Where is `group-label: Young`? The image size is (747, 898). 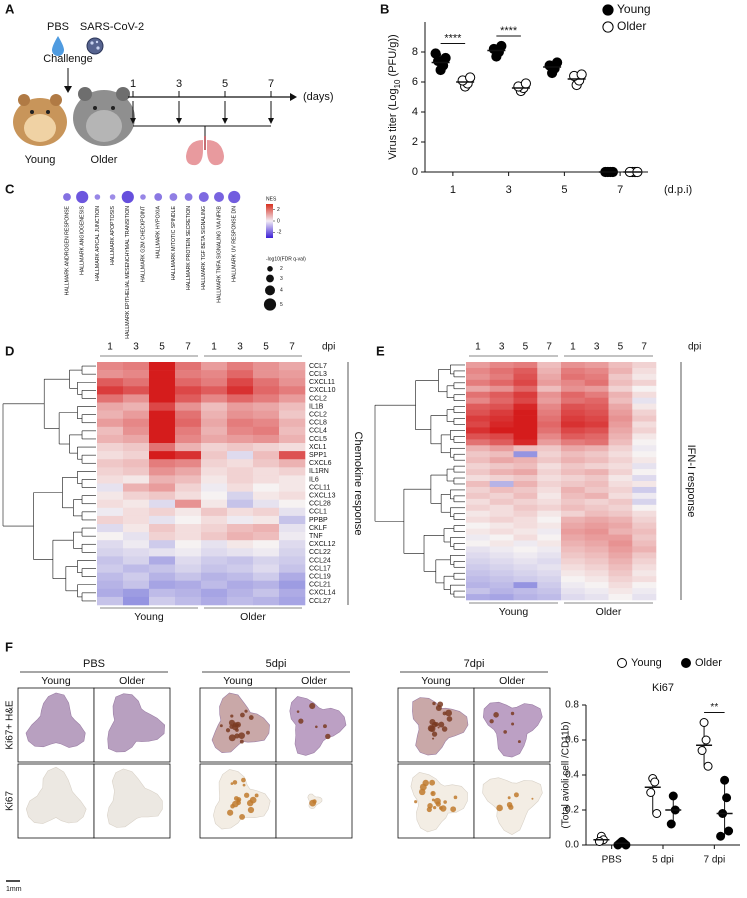 group-label: Young is located at coordinates (149, 617).